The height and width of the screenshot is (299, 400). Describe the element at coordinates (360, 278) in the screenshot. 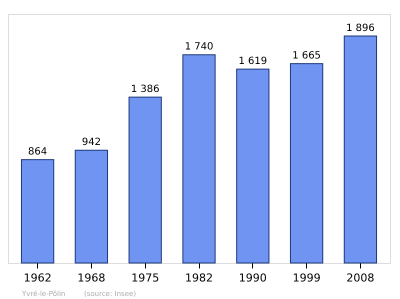

I see `x-tick-label: 2008` at that location.